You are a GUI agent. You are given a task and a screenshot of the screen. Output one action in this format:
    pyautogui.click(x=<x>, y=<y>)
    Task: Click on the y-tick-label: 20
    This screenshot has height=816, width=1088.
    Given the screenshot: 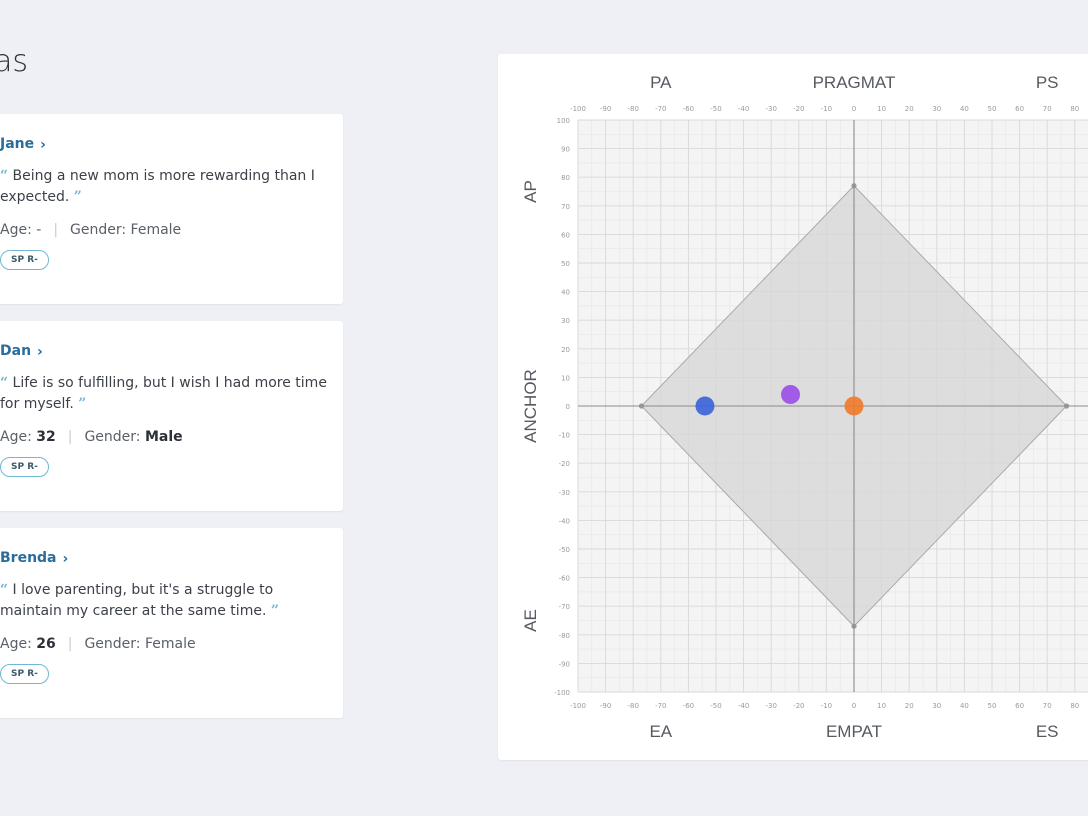 What is the action you would take?
    pyautogui.click(x=565, y=350)
    